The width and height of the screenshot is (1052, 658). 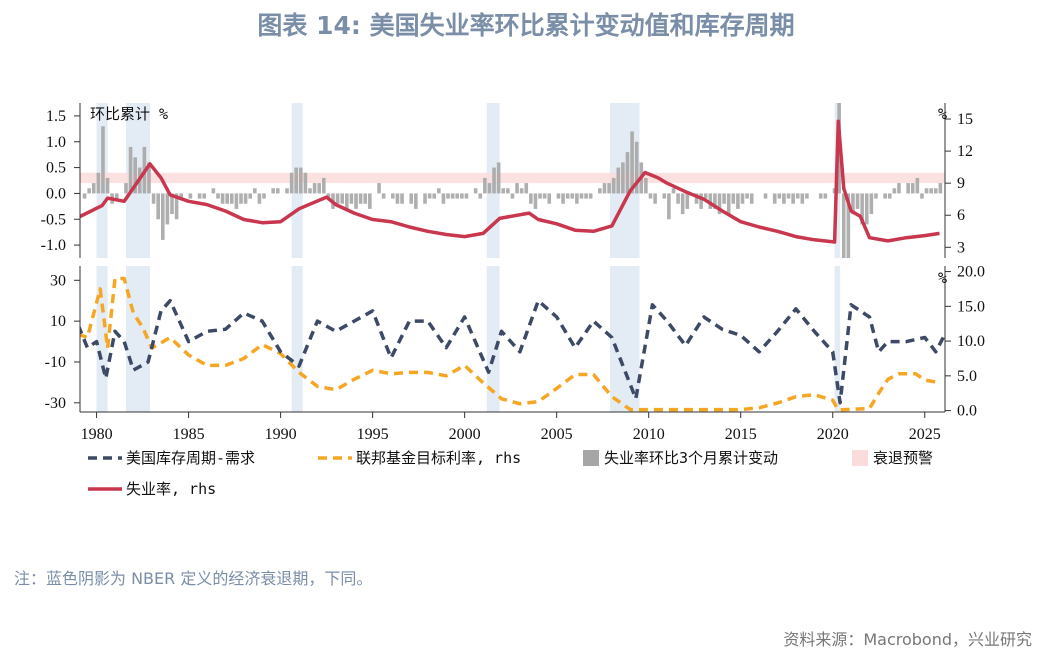 What do you see at coordinates (961, 247) in the screenshot?
I see `y2-tick-label: 3` at bounding box center [961, 247].